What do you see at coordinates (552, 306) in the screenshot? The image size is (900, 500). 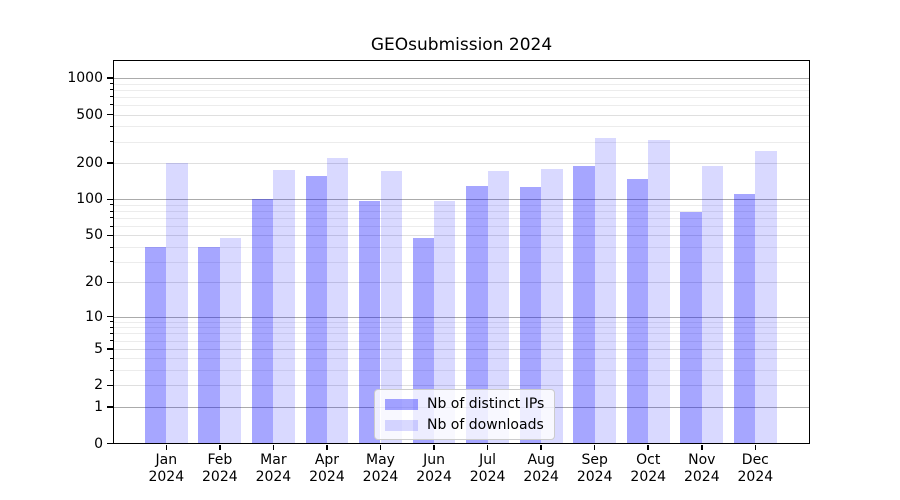 I see `bar-downloads-aug` at bounding box center [552, 306].